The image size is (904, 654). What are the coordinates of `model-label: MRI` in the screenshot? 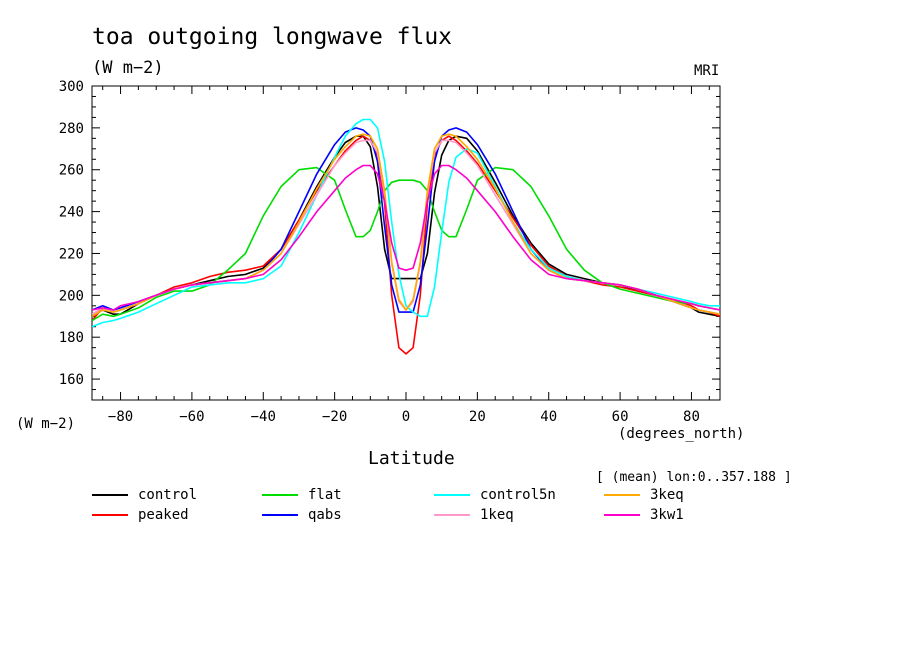 It's located at (707, 71).